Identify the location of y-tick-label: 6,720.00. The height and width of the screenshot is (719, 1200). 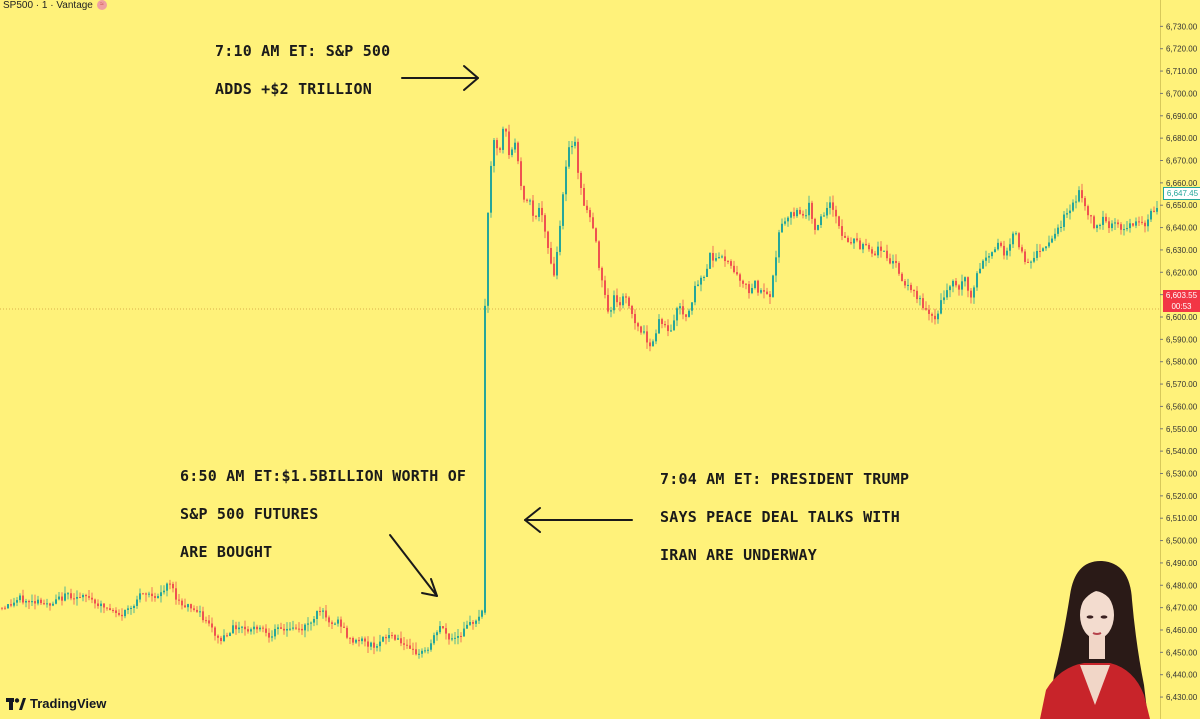
(1182, 49).